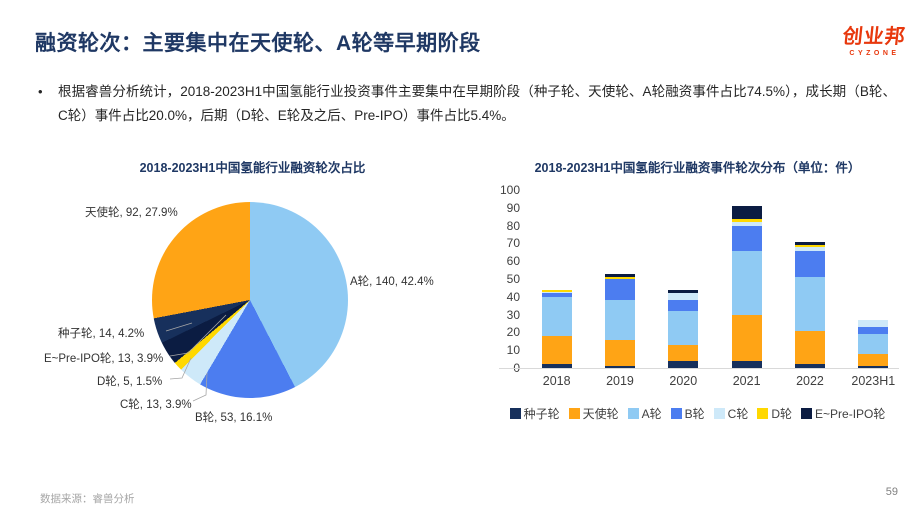  Describe the element at coordinates (509, 190) in the screenshot. I see `y-tick-label: 100` at that location.